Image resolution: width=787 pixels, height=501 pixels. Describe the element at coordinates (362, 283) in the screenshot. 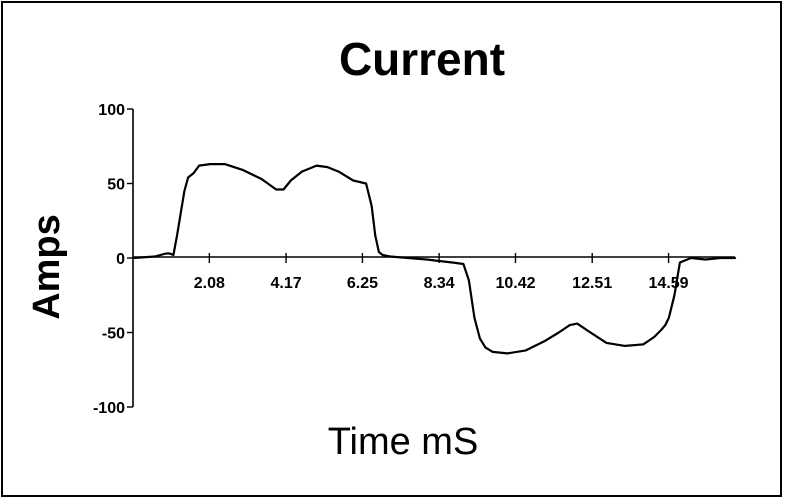

I see `x-tick-label: 6.25` at that location.